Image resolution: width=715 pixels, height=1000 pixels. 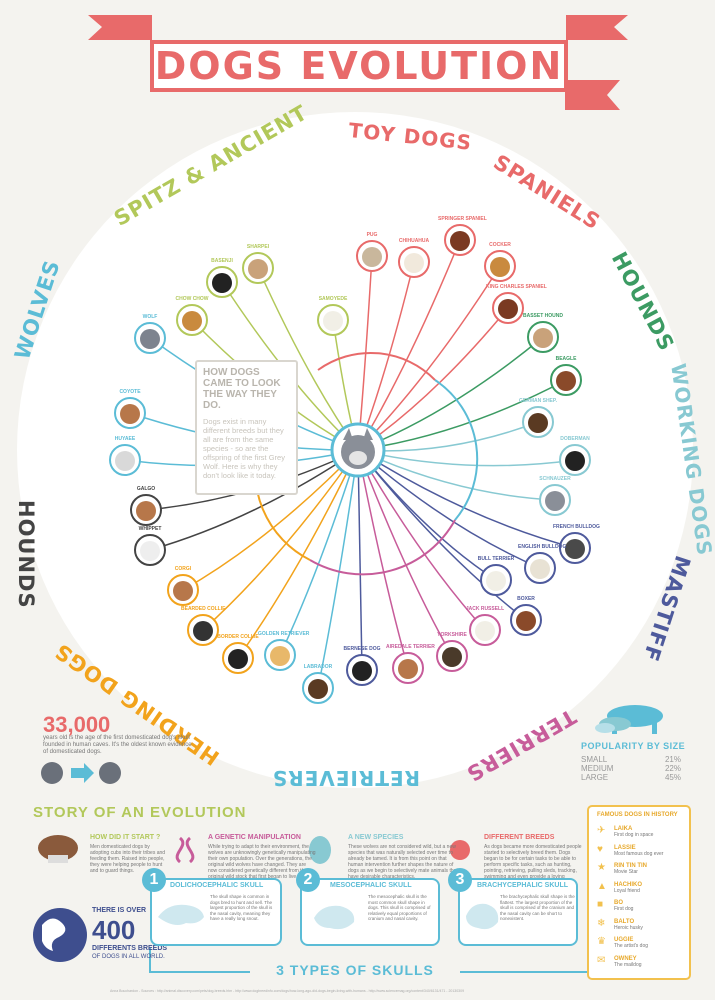 What do you see at coordinates (630, 866) in the screenshot?
I see `famous-dog-name: RIN TIN TIN` at bounding box center [630, 866].